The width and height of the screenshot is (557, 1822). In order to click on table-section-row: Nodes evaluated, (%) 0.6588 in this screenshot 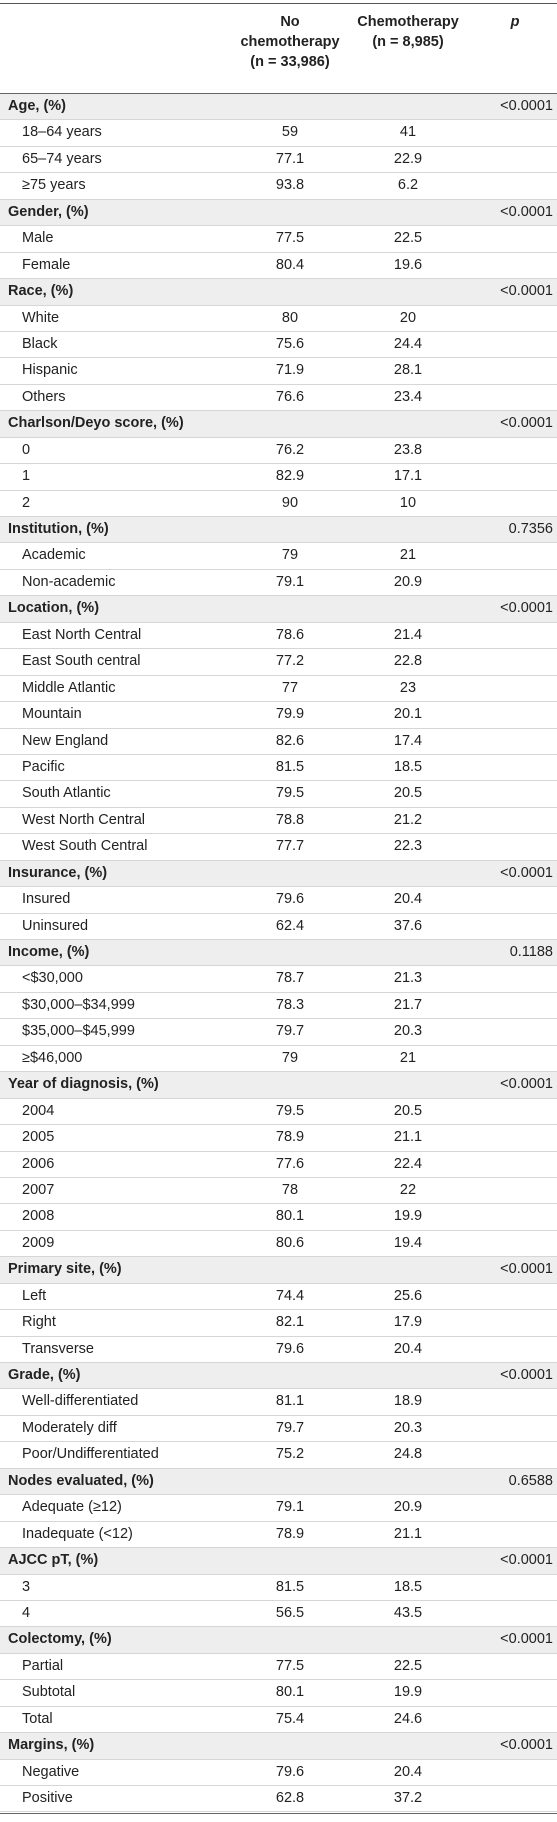, I will do `click(278, 1482)`.